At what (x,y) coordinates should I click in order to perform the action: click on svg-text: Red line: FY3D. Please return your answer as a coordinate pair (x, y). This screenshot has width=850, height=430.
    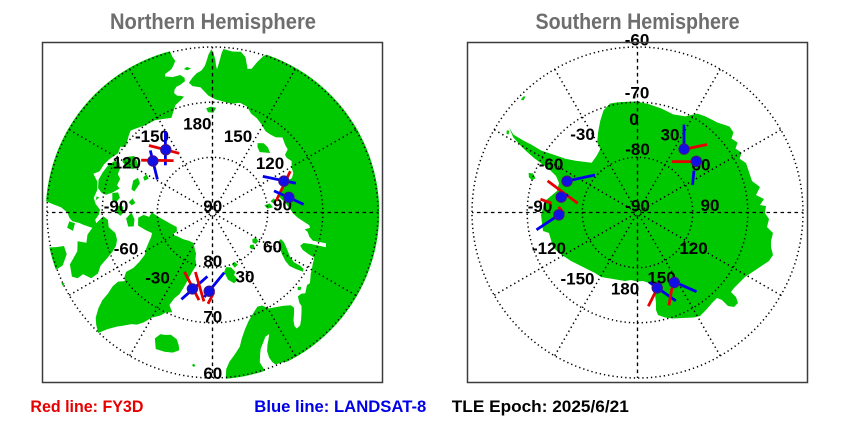
    Looking at the image, I should click on (86, 406).